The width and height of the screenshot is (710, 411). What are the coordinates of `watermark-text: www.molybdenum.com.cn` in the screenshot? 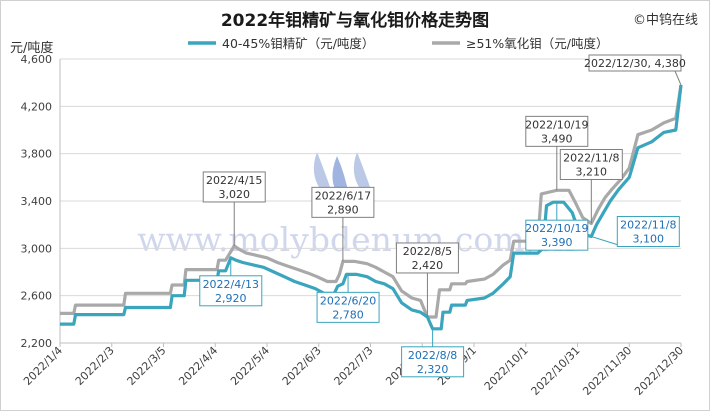 It's located at (356, 239).